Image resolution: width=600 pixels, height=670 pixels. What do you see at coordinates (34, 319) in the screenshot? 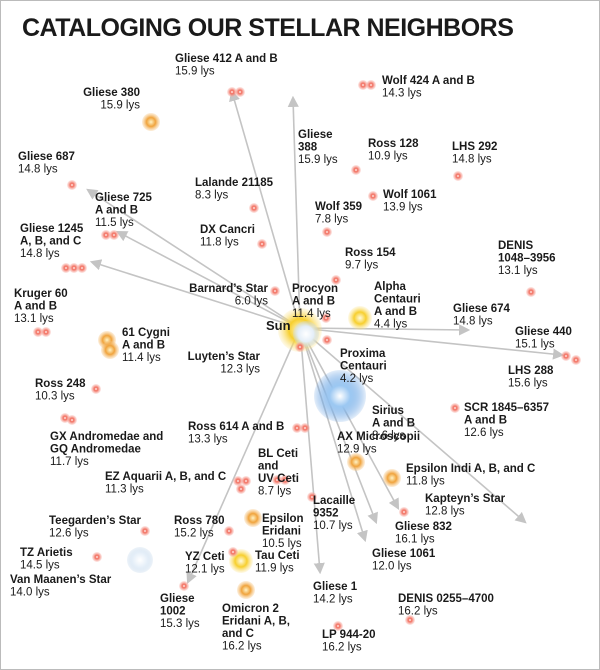
I see `star-distance: 13.1 lys` at bounding box center [34, 319].